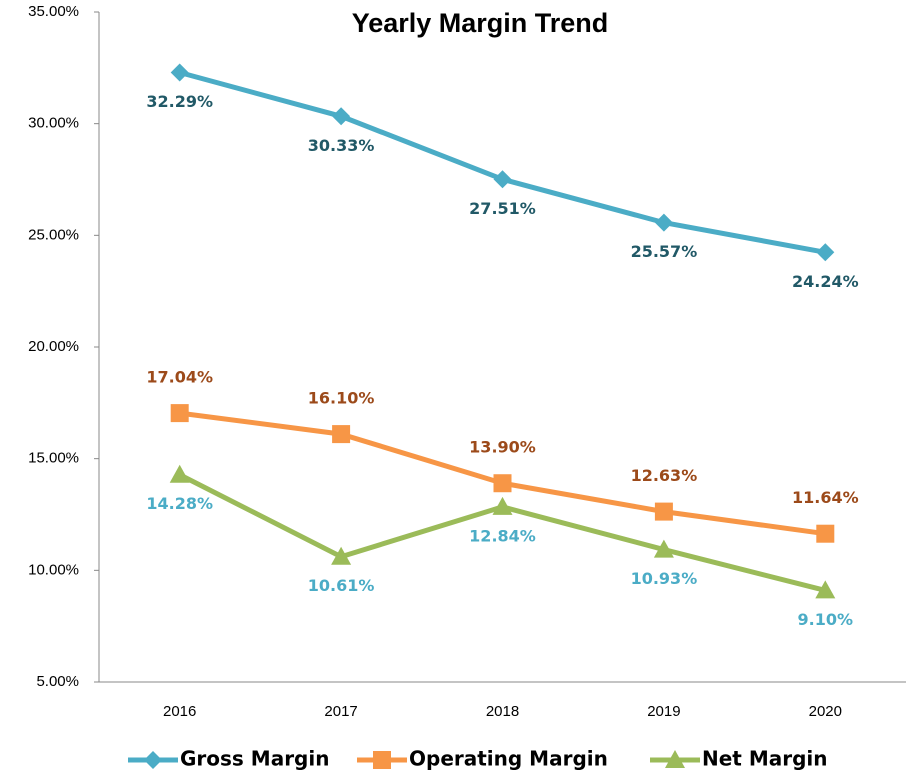 The width and height of the screenshot is (907, 778). What do you see at coordinates (341, 585) in the screenshot?
I see `data-label: 10.61%` at bounding box center [341, 585].